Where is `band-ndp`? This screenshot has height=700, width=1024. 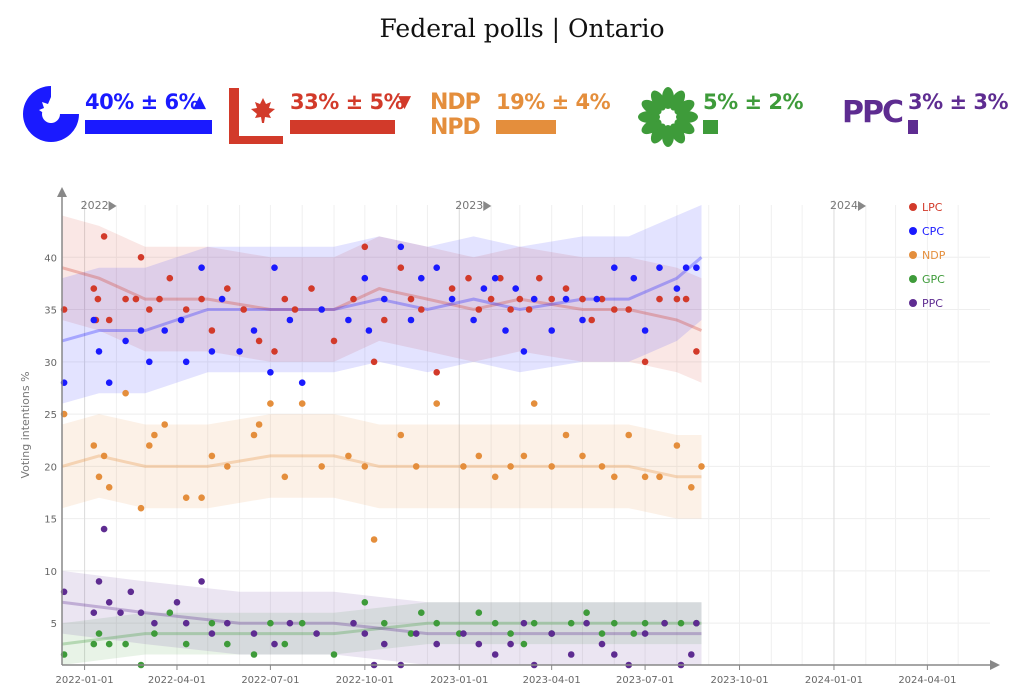 band-ndp is located at coordinates (382, 466).